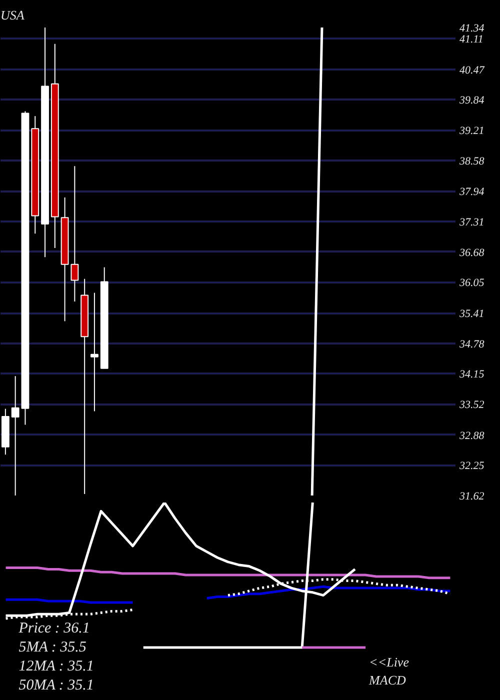 This screenshot has width=500, height=700. I want to click on annotation: 5MA : 35.5, so click(52, 648).